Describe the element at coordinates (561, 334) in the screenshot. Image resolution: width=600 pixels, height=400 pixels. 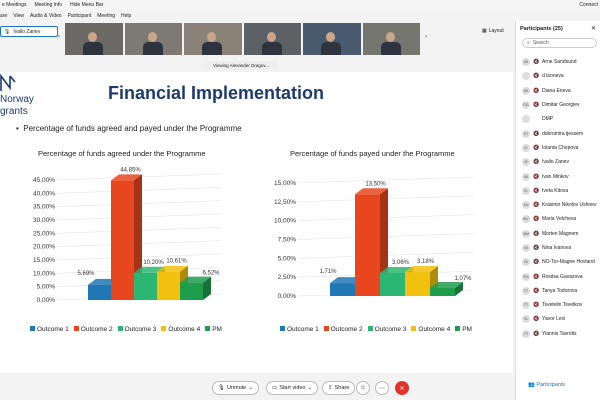
I see `participant-row: YT 🔇 Yiannis Tavridis` at that location.